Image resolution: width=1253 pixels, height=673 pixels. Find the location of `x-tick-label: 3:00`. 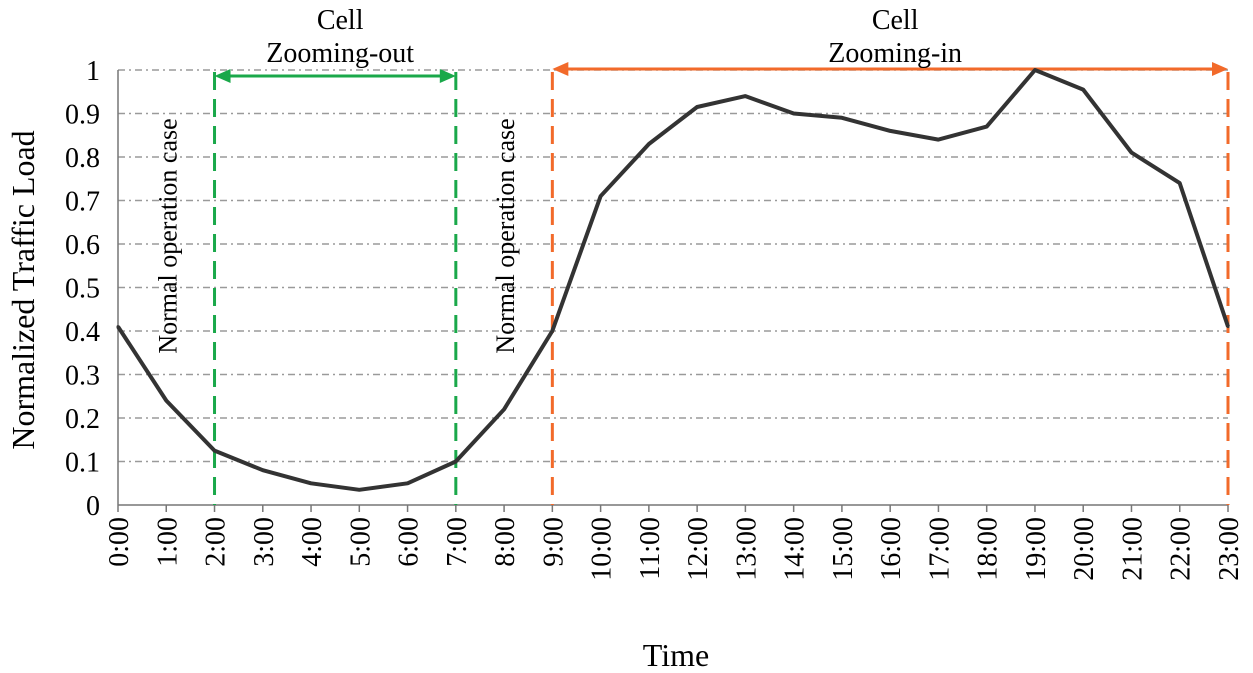

x-tick-label: 3:00 is located at coordinates (264, 542).